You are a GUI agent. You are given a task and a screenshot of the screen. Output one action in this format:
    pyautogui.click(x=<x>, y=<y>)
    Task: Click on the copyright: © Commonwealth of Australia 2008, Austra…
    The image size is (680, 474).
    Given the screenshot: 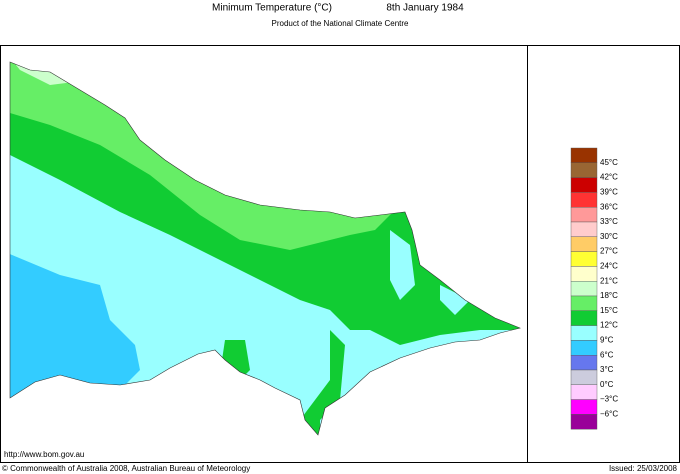 What is the action you would take?
    pyautogui.click(x=126, y=468)
    